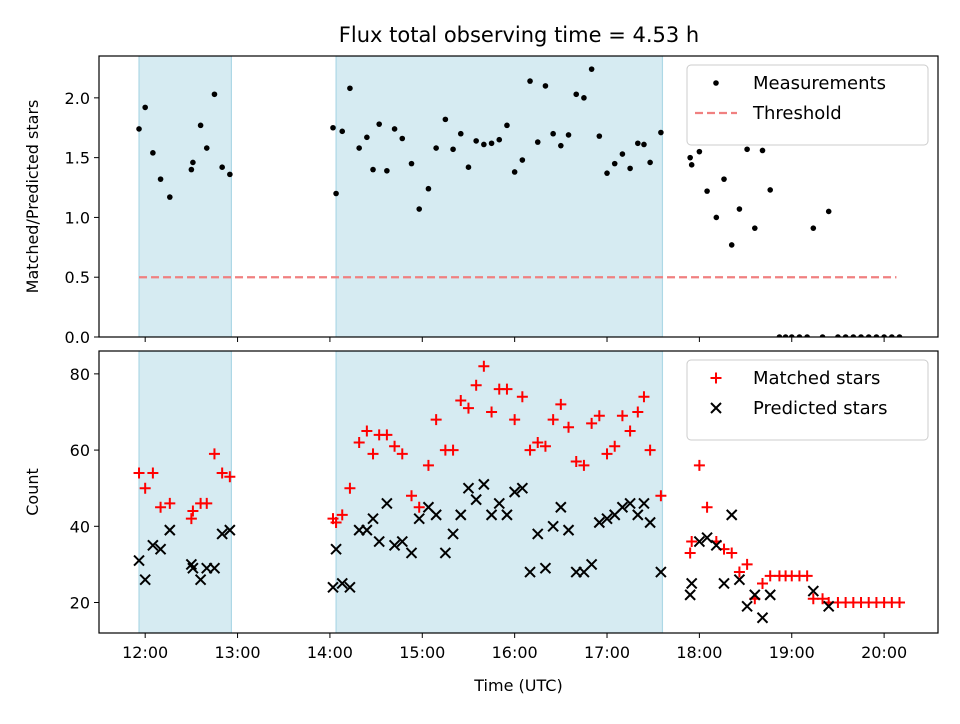  What do you see at coordinates (820, 408) in the screenshot?
I see `legend-label: Predicted stars` at bounding box center [820, 408].